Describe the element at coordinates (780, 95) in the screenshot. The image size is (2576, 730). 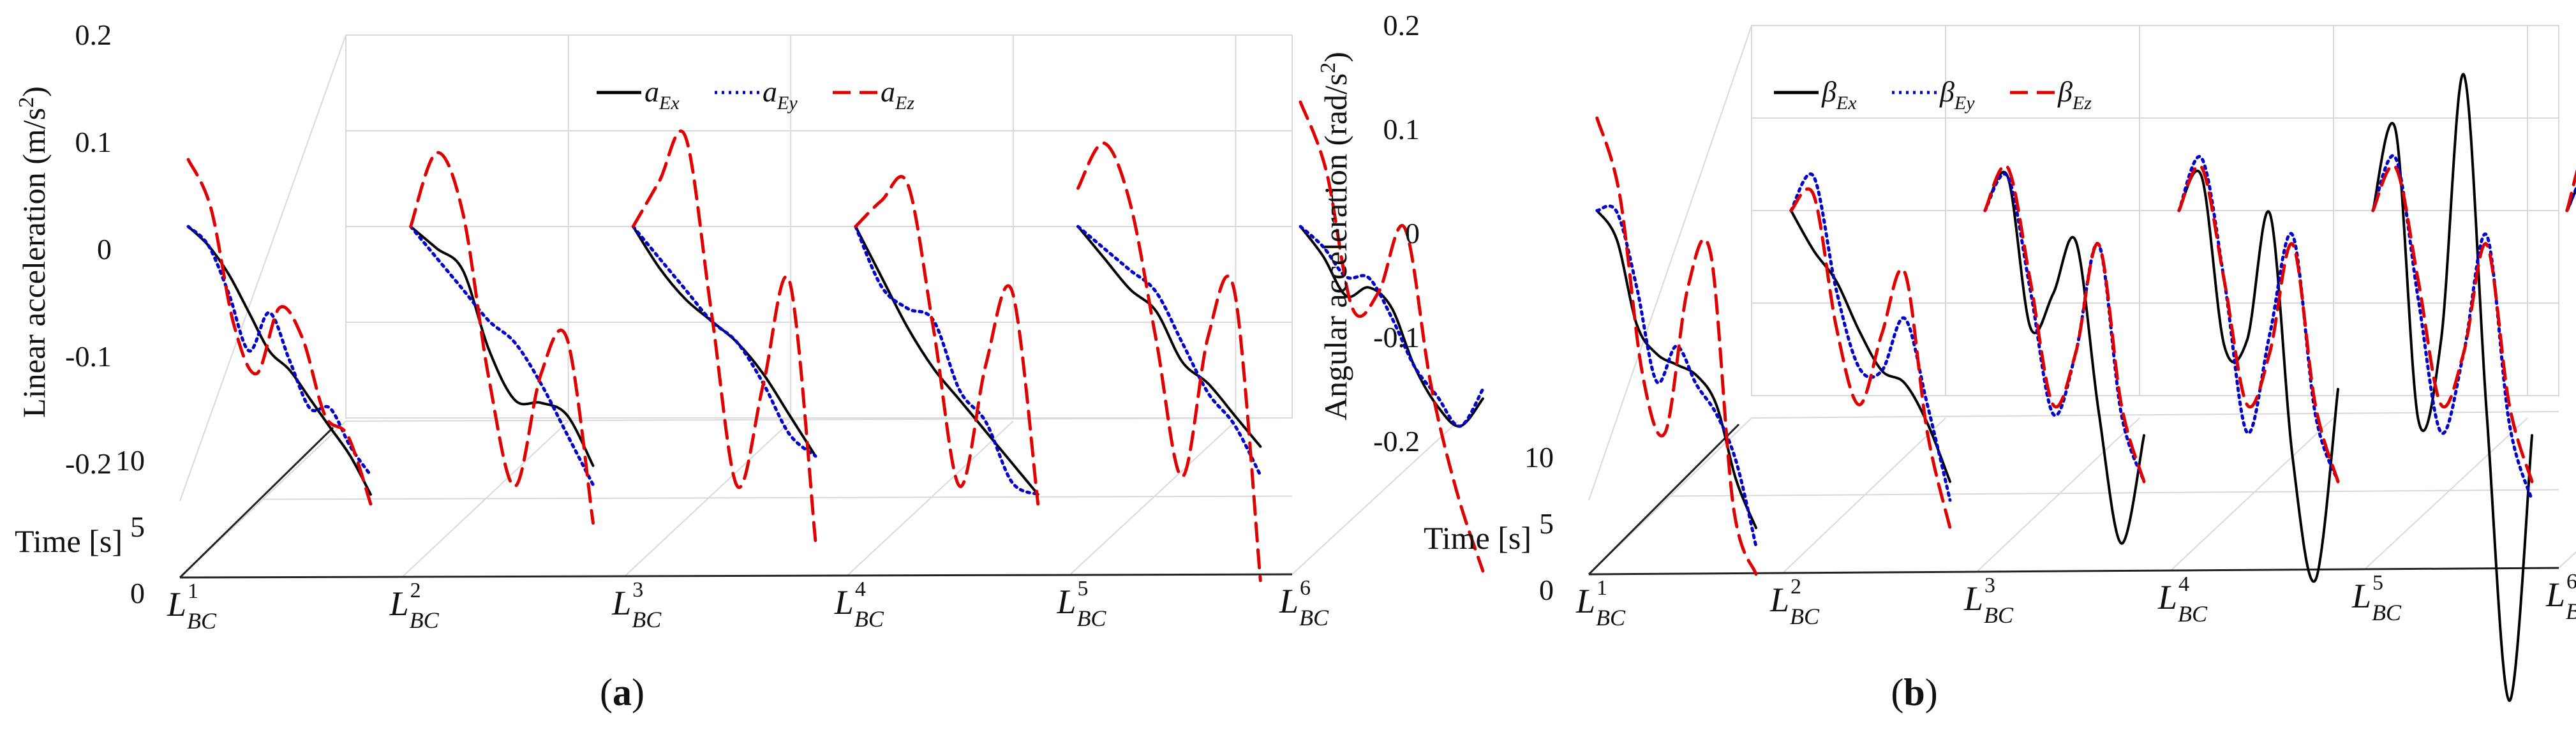
I see `legend-label-Ey: aEy` at that location.